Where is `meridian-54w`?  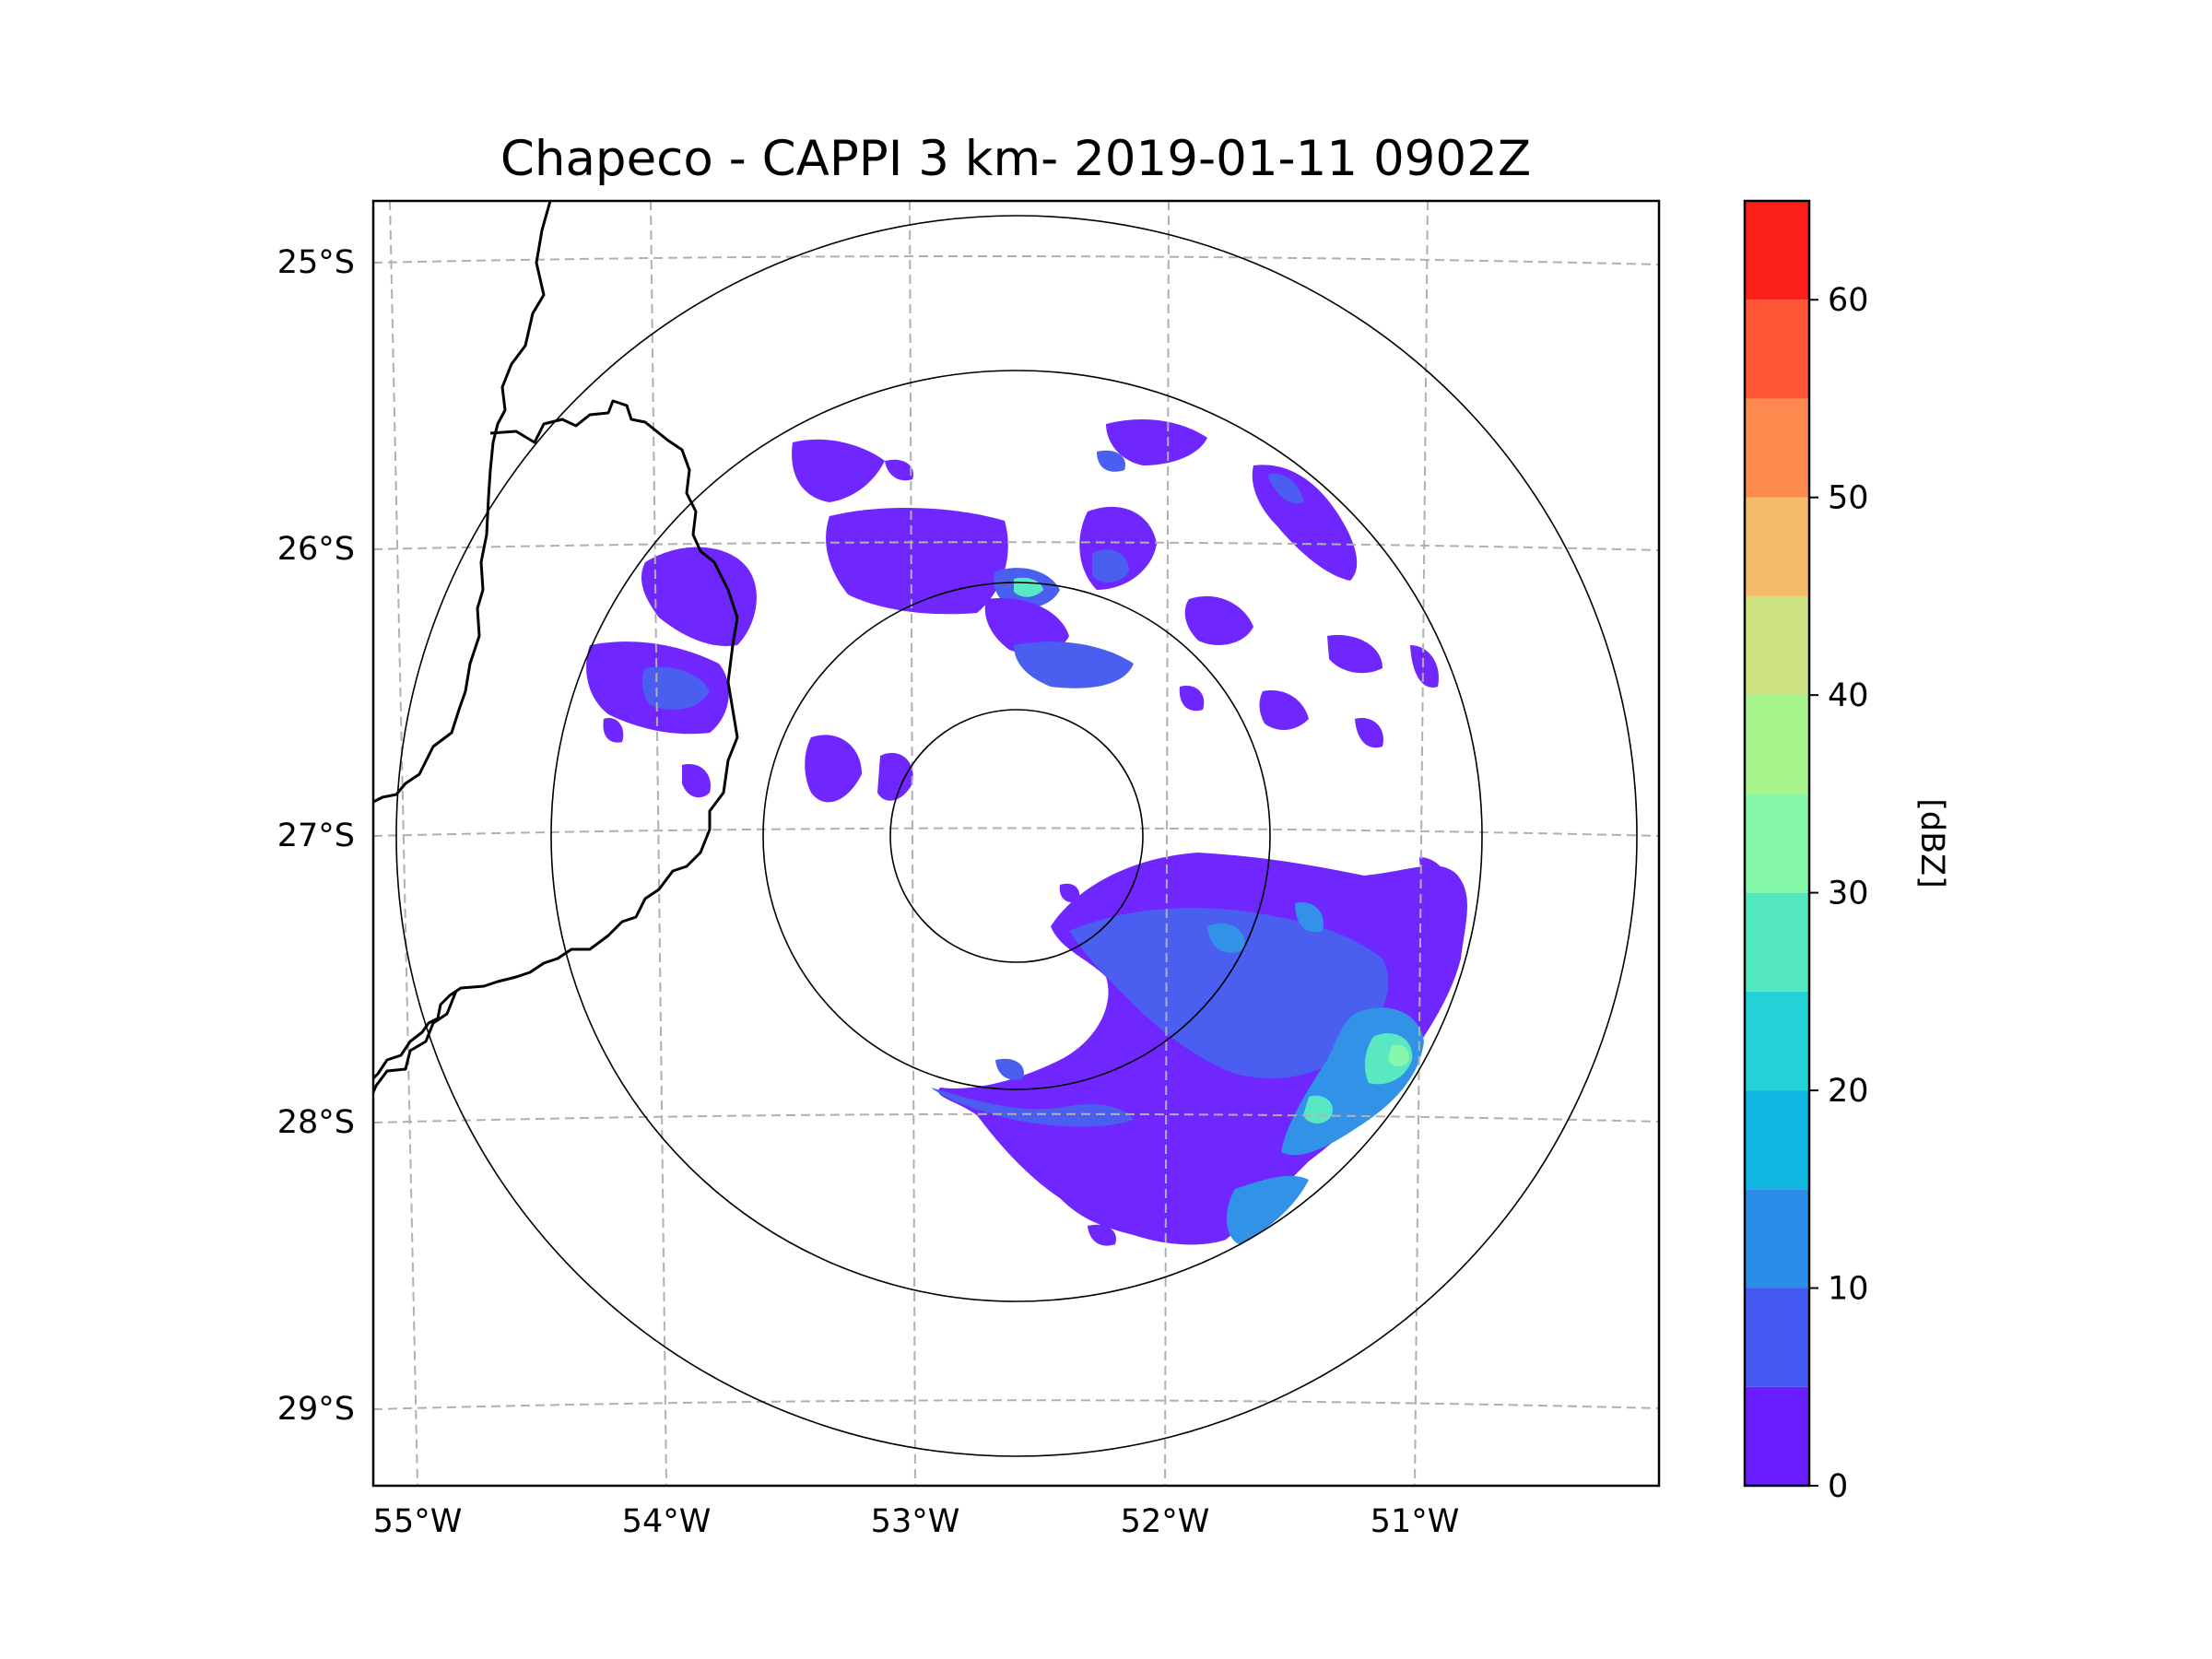 meridian-54w is located at coordinates (658, 843).